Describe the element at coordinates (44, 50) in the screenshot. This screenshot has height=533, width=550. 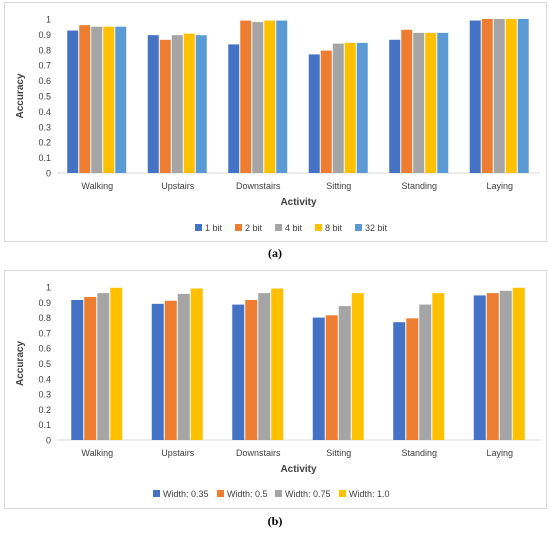
I see `chart-a-y-tick-label: 0.8` at that location.